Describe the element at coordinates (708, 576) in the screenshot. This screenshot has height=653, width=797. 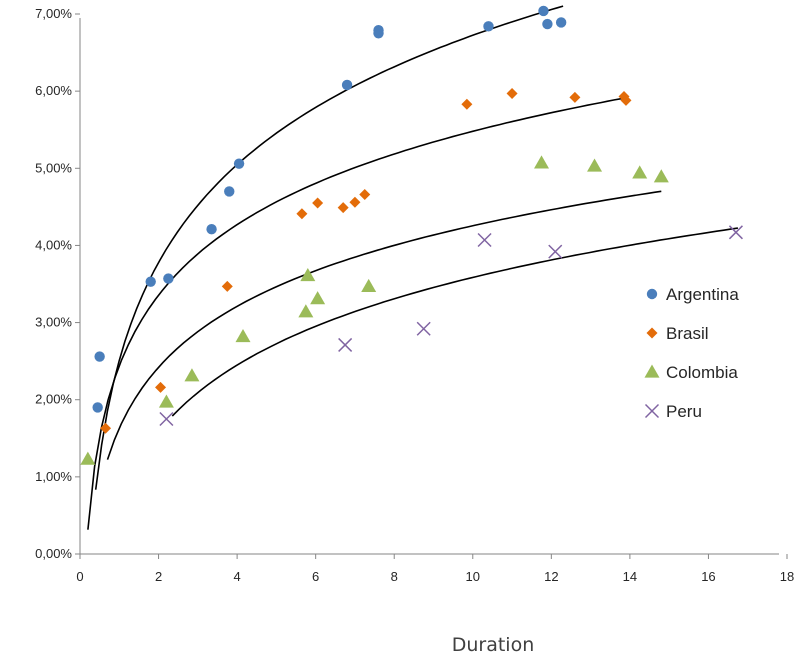
I see `x-tick-label: 16` at that location.